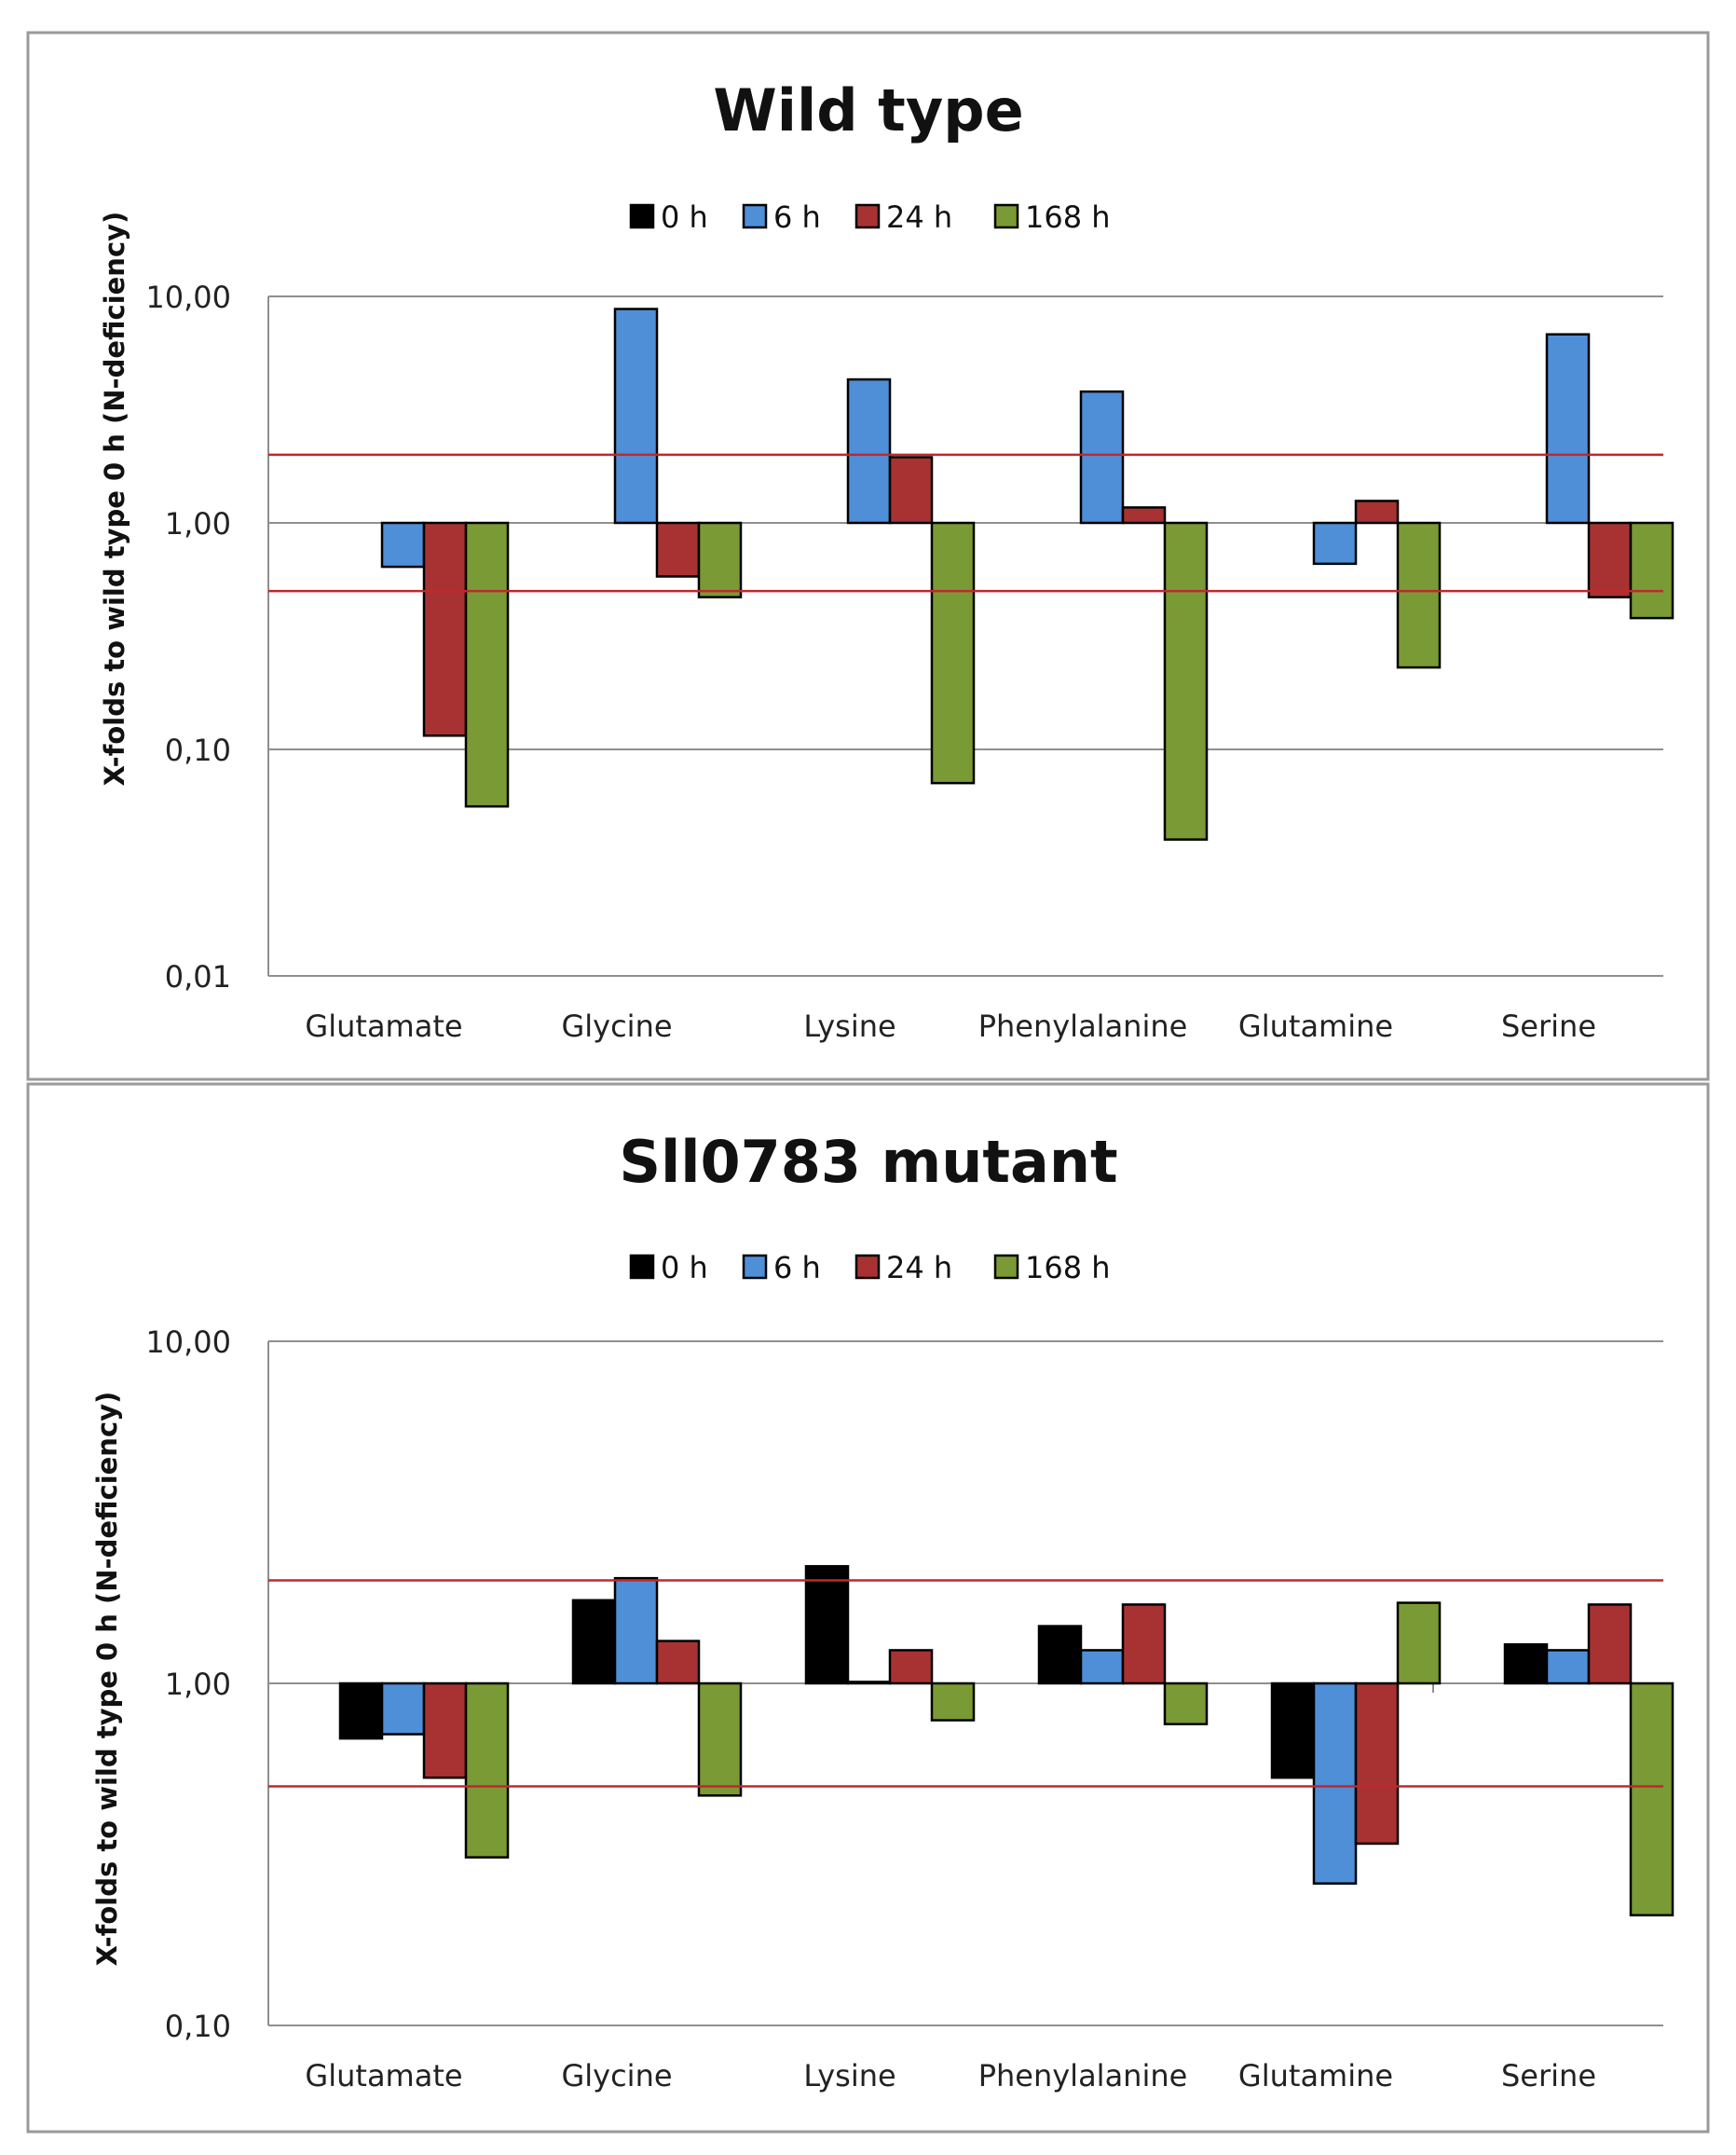 The width and height of the screenshot is (1736, 2155). I want to click on bar-0h-glutamate, so click(361, 1710).